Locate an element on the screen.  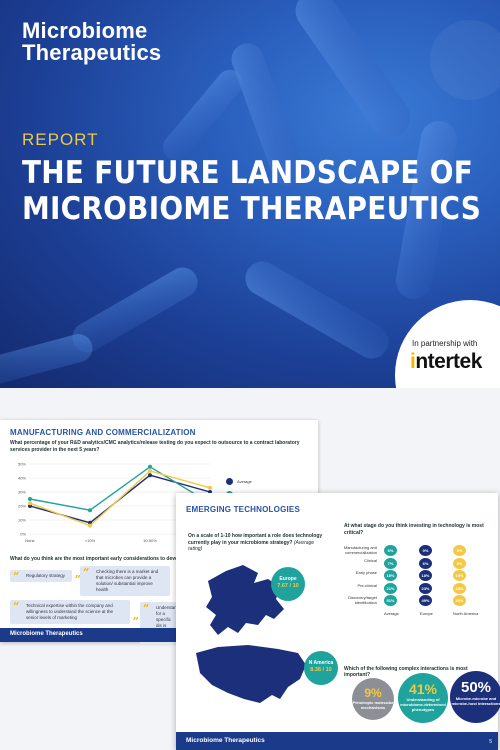
na-score: 8.38 / 10 is located at coordinates (321, 670).